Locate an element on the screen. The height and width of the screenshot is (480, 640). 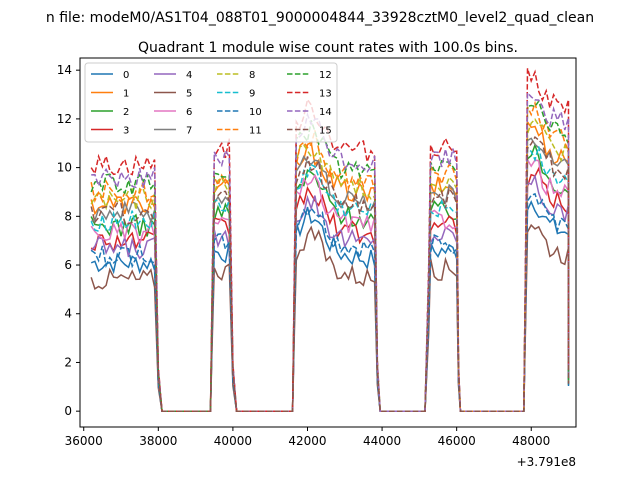
legend-label-13: 13 is located at coordinates (325, 94).